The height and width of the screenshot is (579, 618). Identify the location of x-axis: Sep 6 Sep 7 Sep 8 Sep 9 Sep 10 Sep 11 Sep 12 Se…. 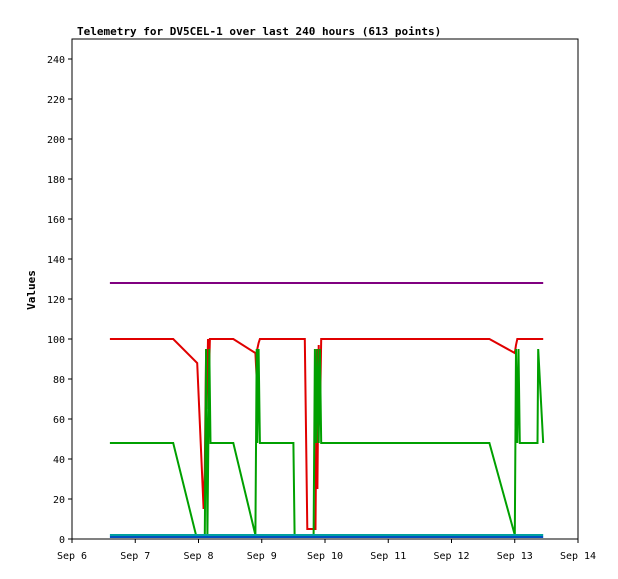
(326, 550).